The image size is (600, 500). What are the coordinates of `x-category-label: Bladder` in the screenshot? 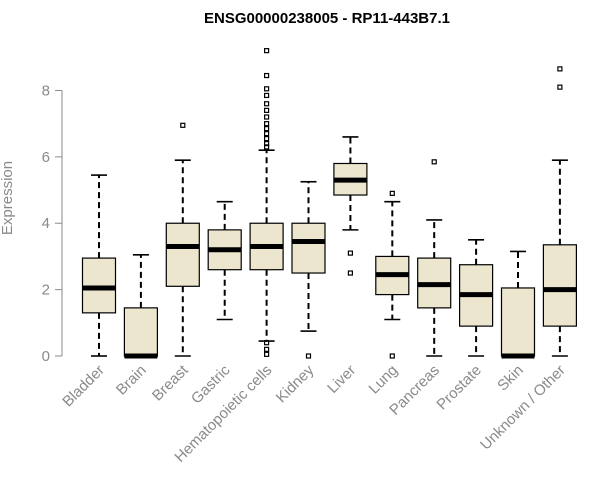 It's located at (83, 386).